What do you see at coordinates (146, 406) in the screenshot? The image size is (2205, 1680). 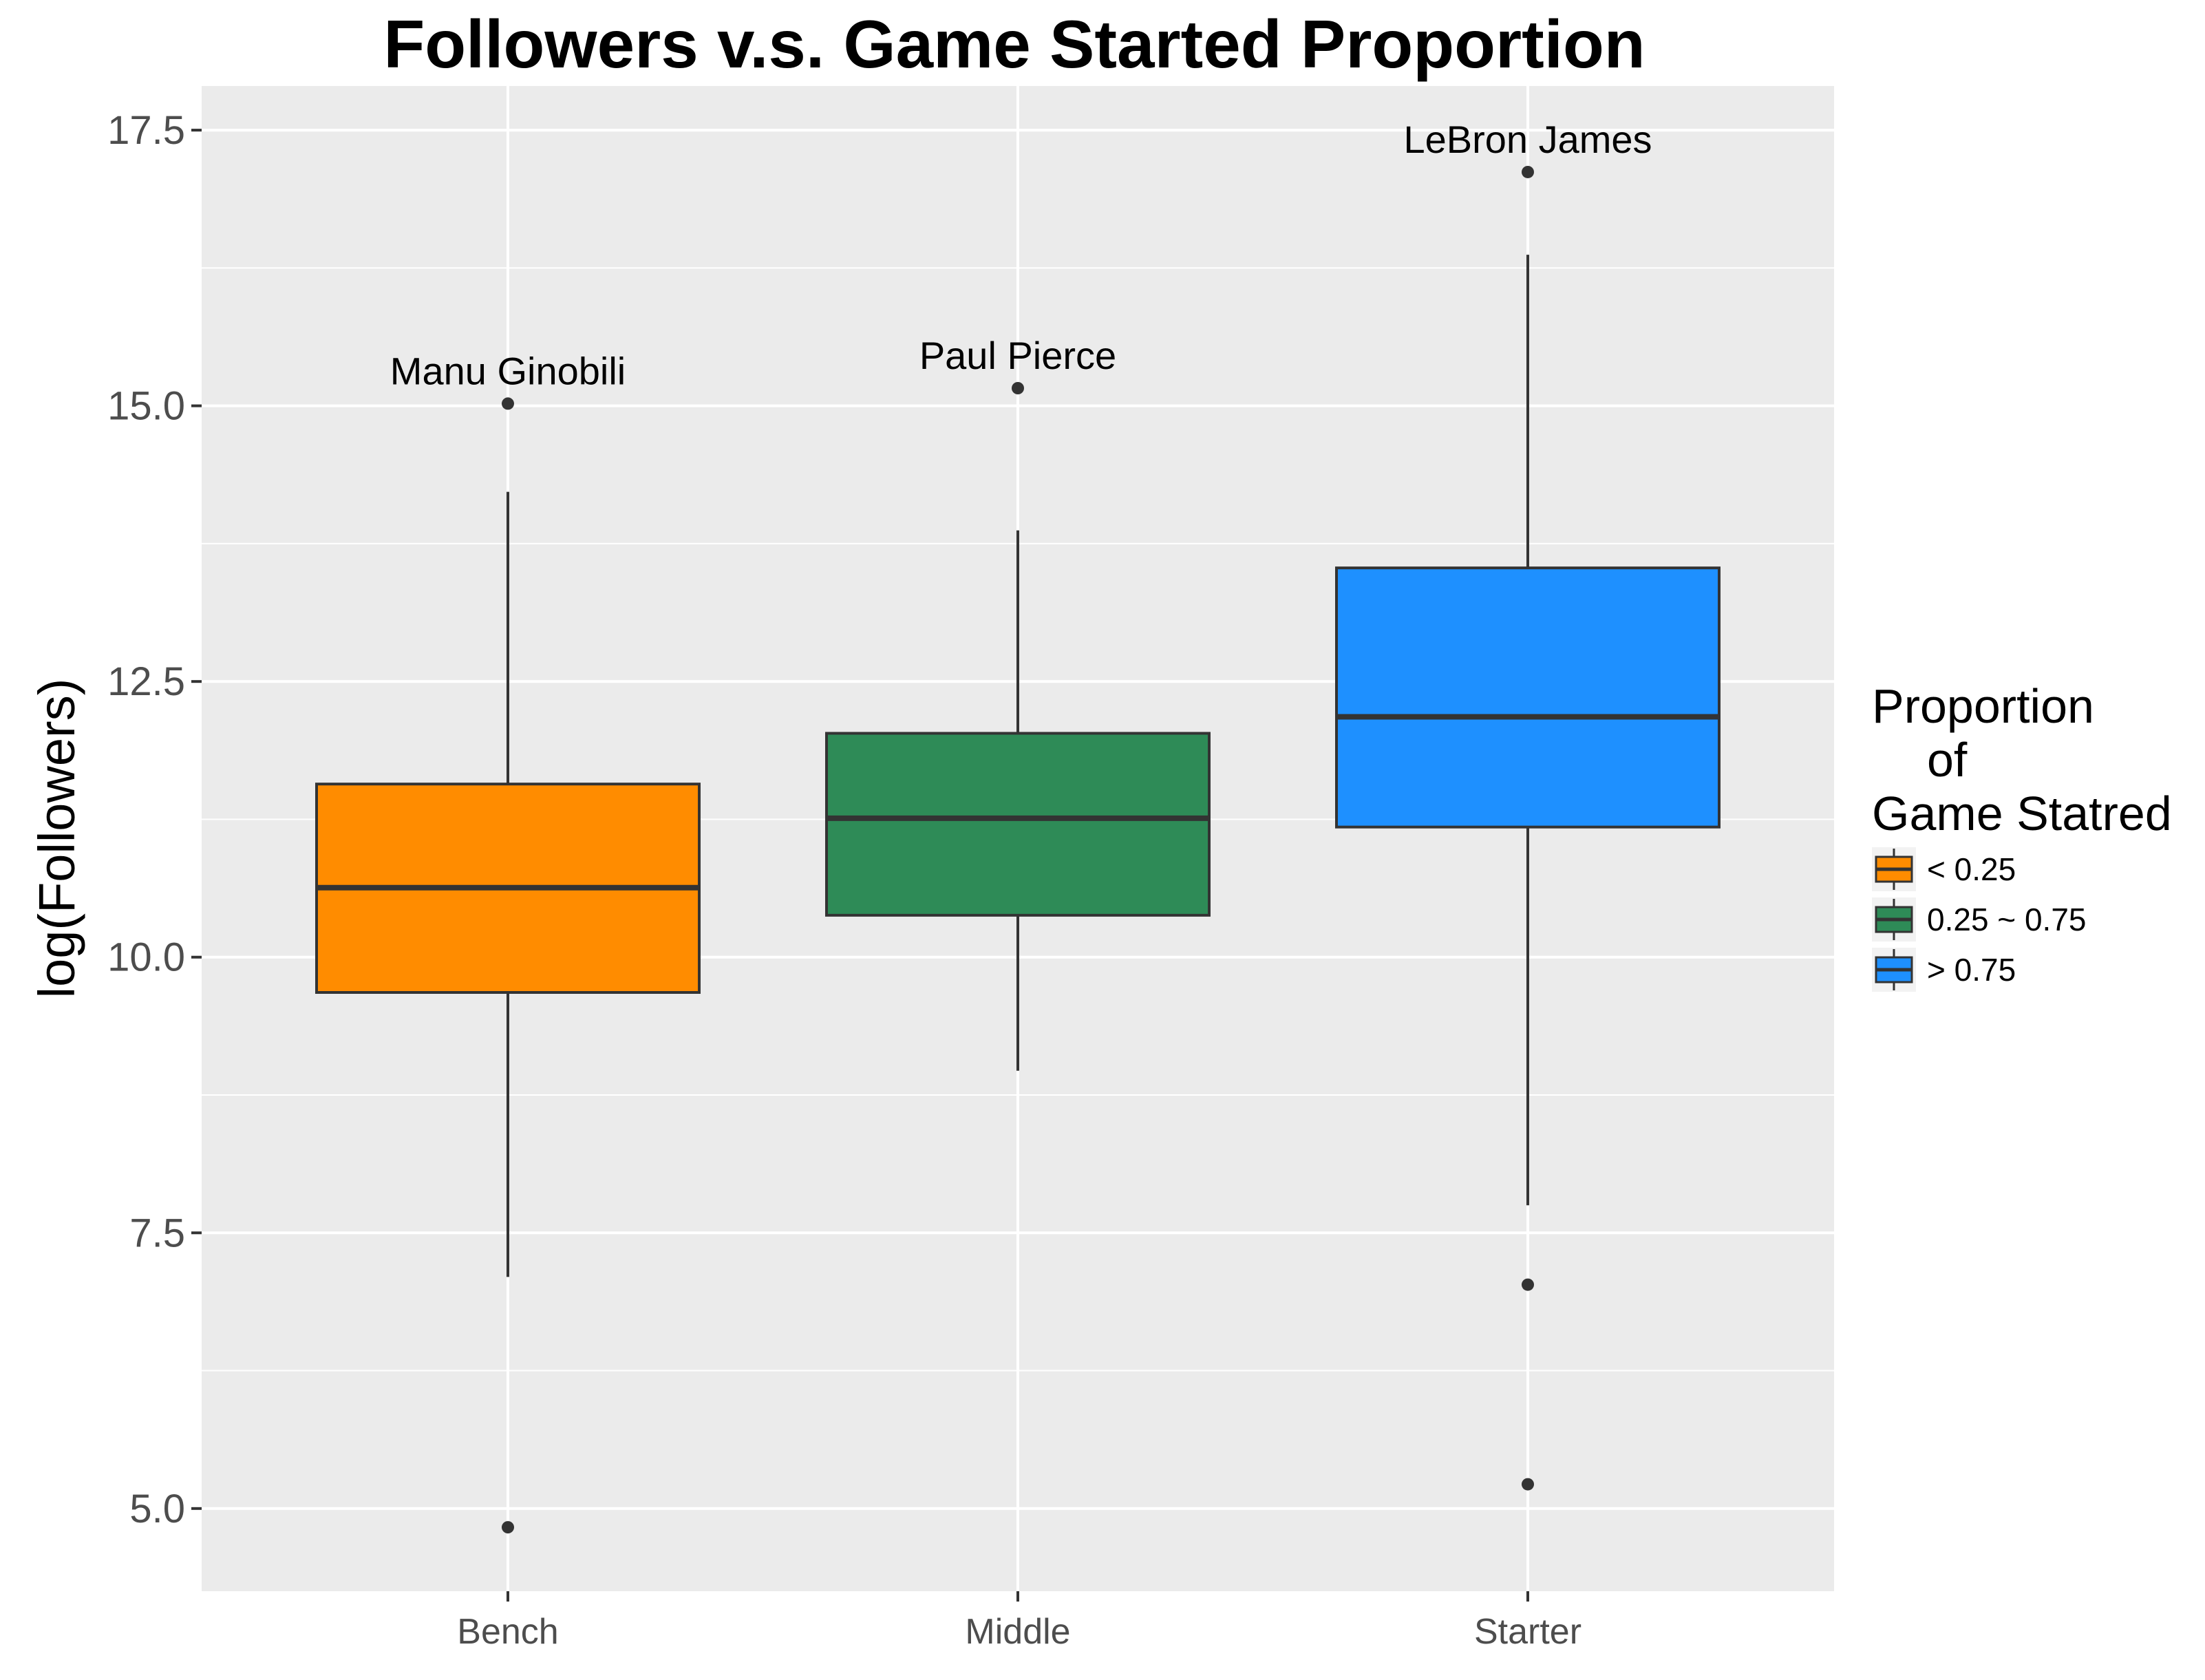 I see `y-tick-label: 15.0` at bounding box center [146, 406].